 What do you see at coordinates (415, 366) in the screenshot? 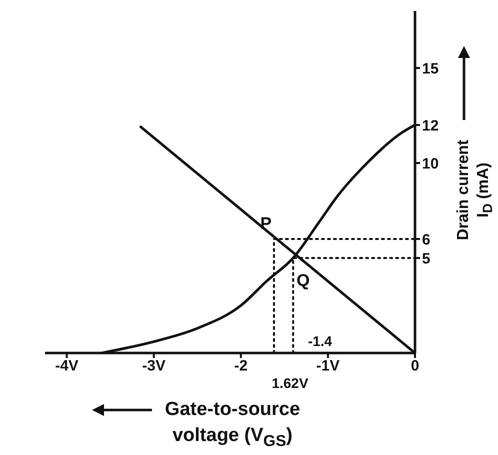
I see `x-tick-label: 0` at bounding box center [415, 366].